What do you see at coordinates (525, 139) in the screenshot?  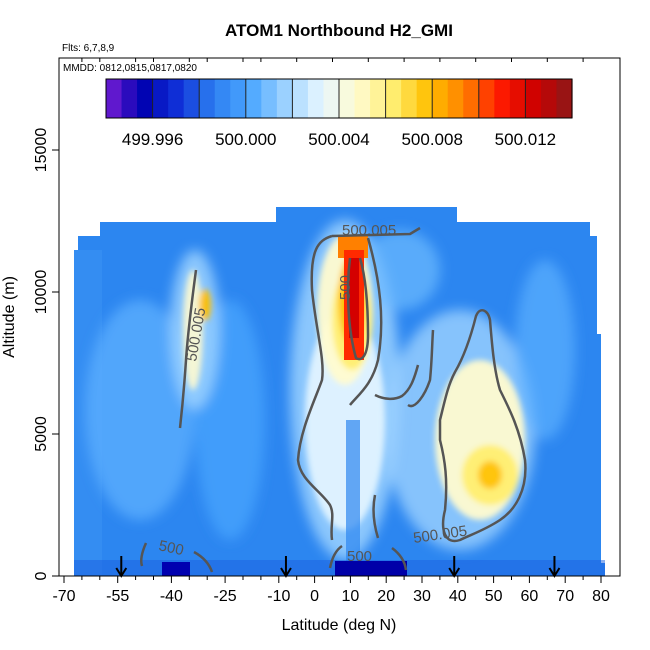 I see `colorbar-tick-label: 500.012` at bounding box center [525, 139].